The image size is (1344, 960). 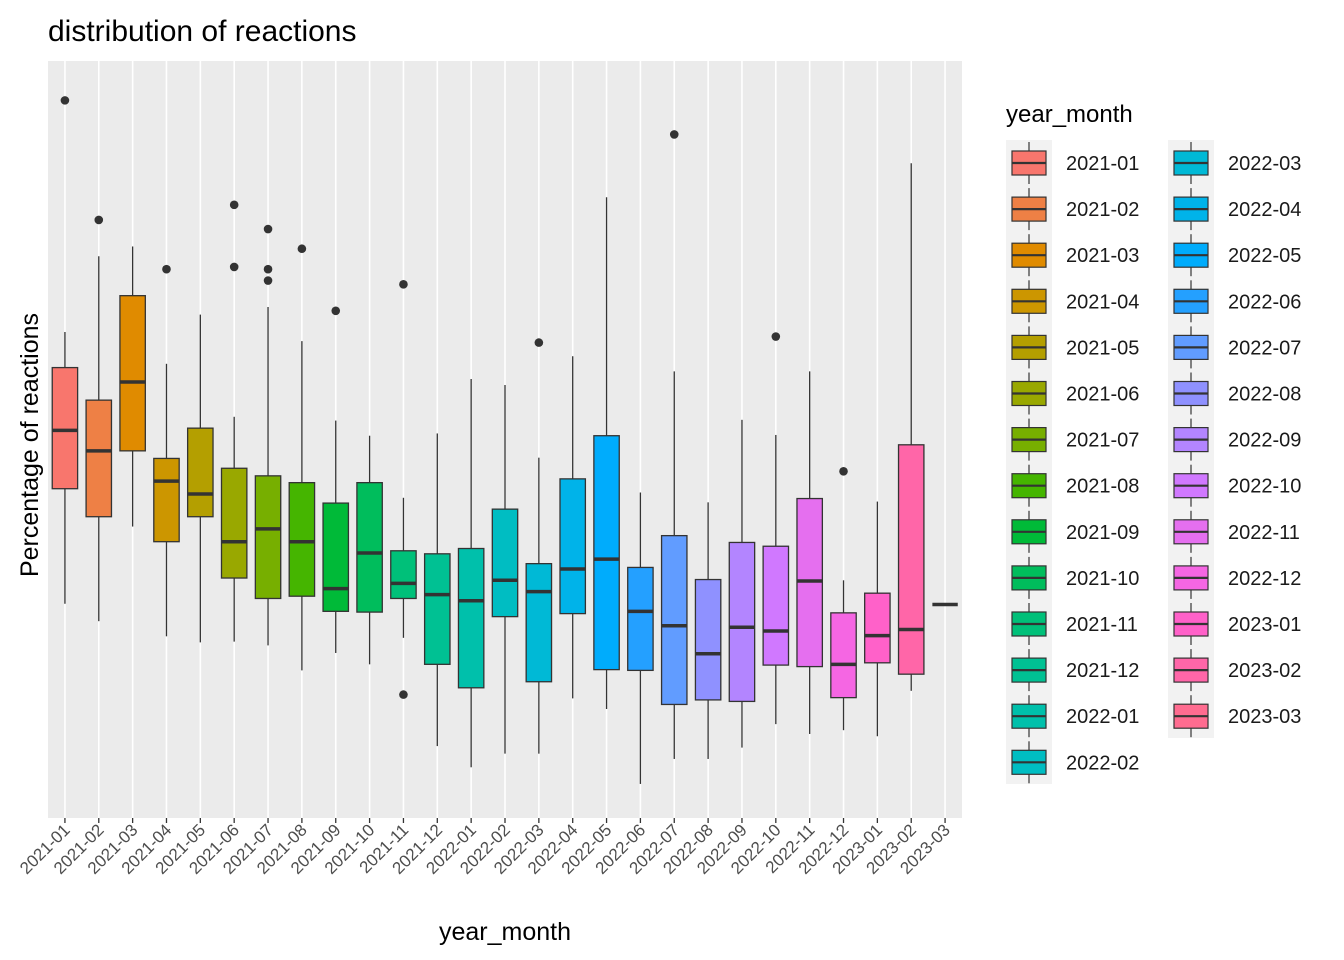 I want to click on legend-label: 2022-05, so click(x=1264, y=256).